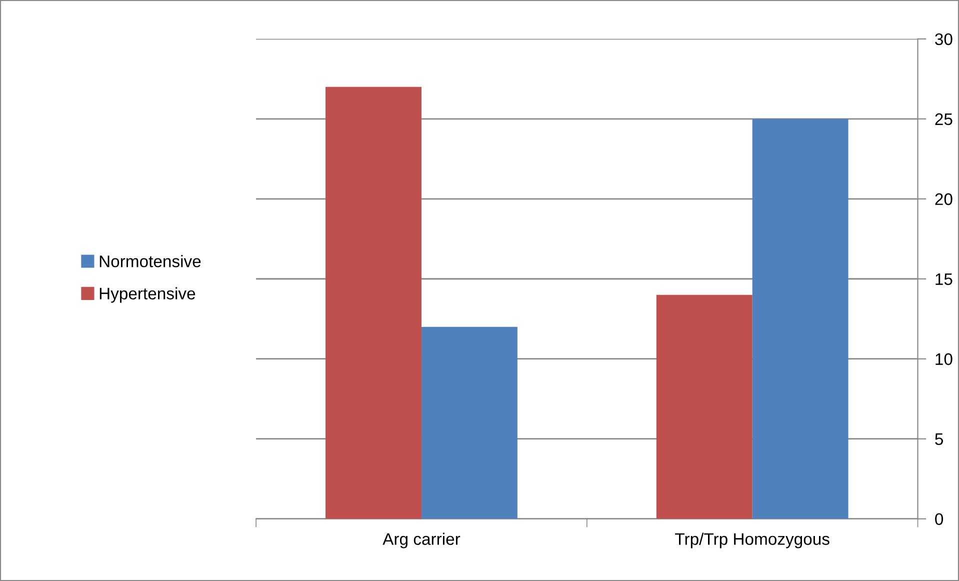 This screenshot has width=959, height=581. I want to click on legend-label: Hypertensive, so click(148, 295).